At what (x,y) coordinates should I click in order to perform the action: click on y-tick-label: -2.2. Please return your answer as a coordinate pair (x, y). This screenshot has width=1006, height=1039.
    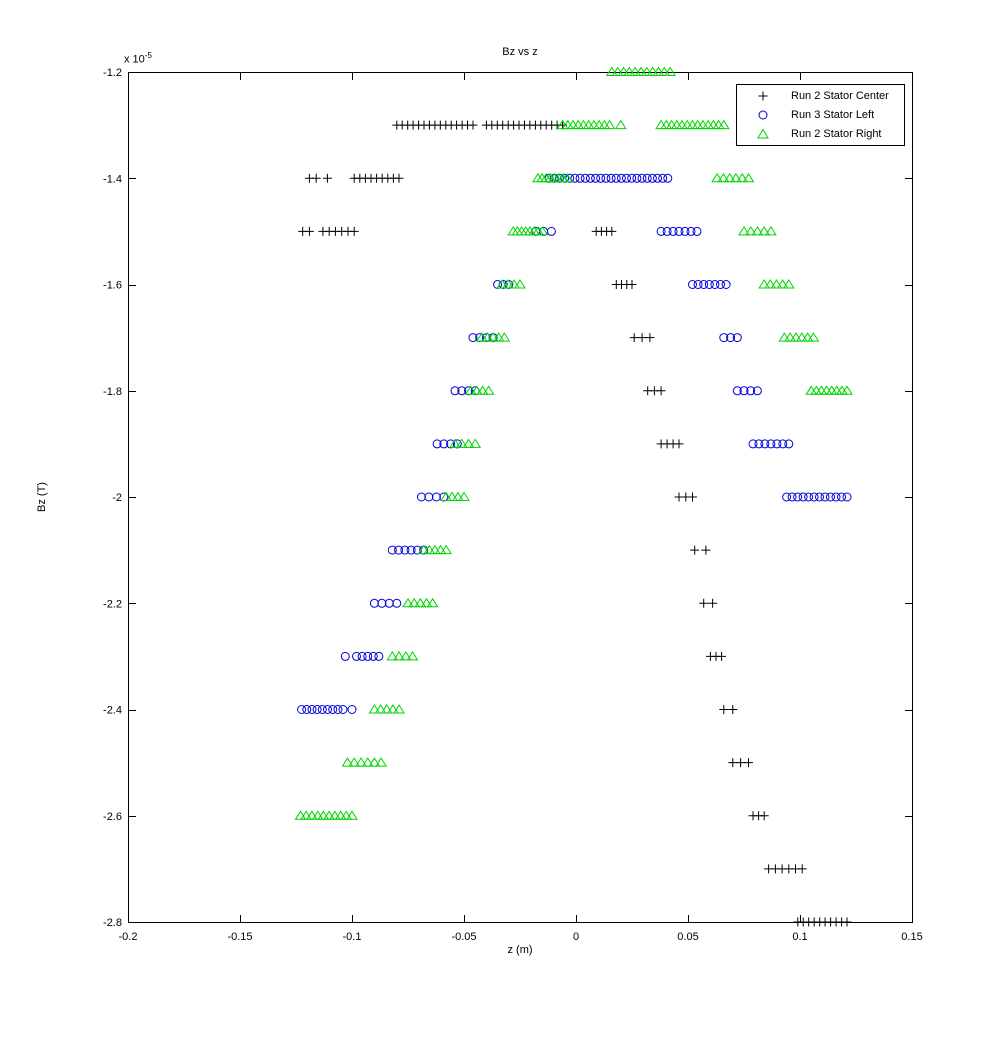
    Looking at the image, I should click on (112, 604).